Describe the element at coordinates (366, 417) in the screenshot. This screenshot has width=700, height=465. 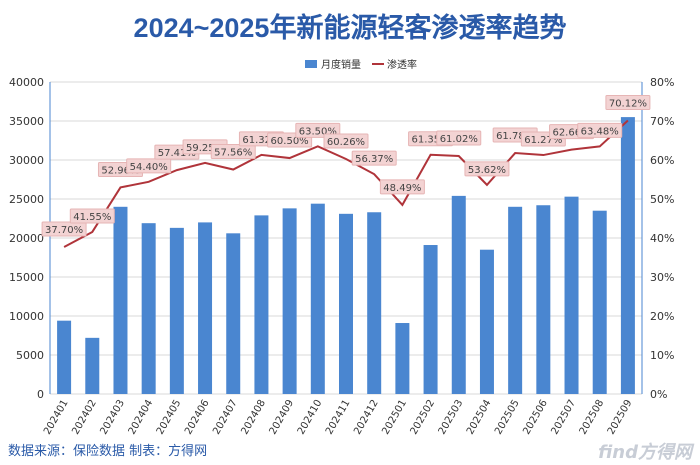
I see `x-tick-label: 202412` at that location.